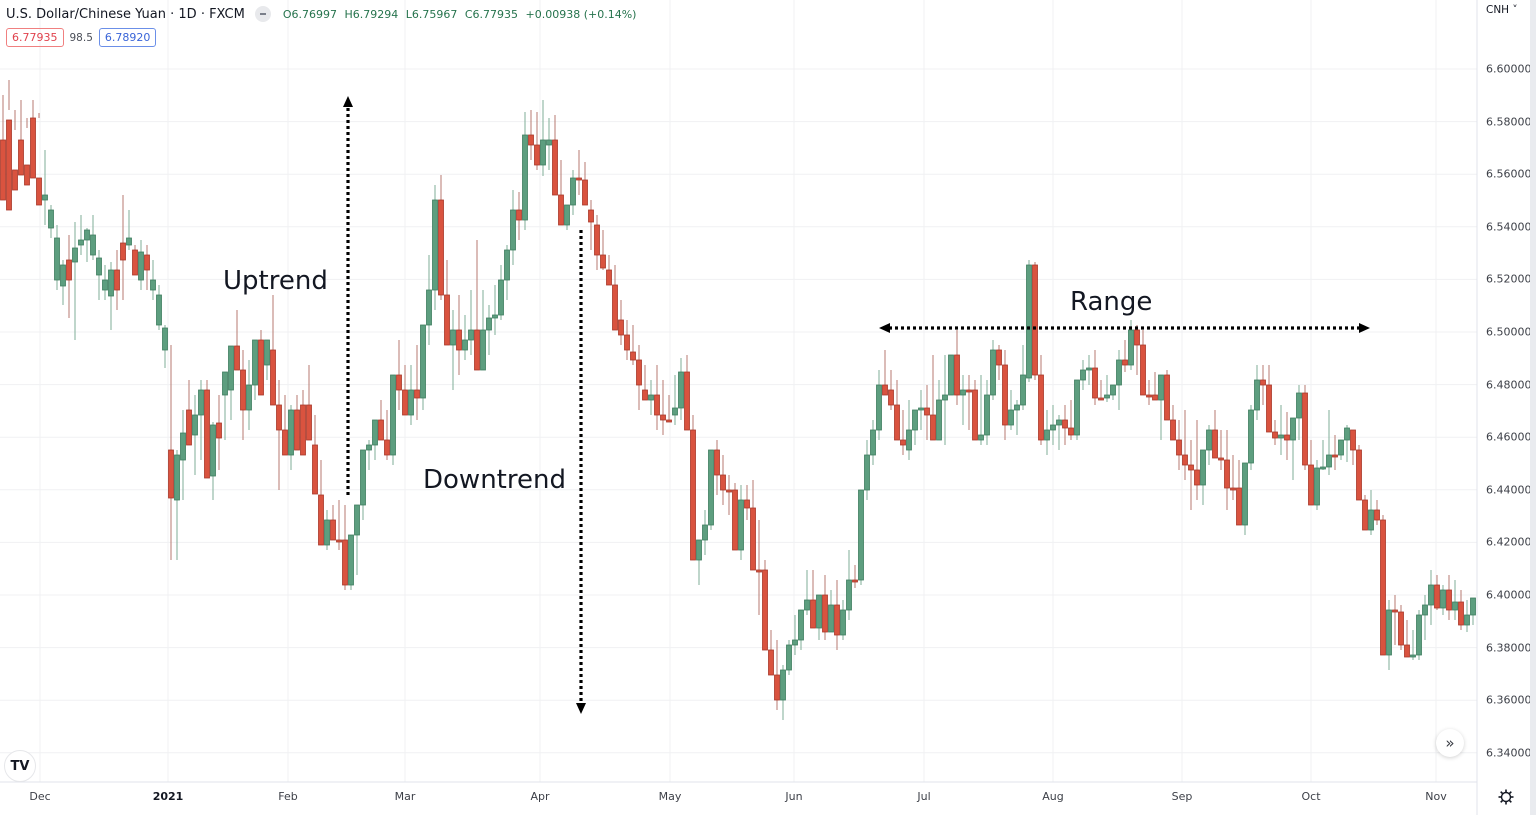 This screenshot has width=1536, height=815. I want to click on price-axis-label: 6.48000, so click(1509, 385).